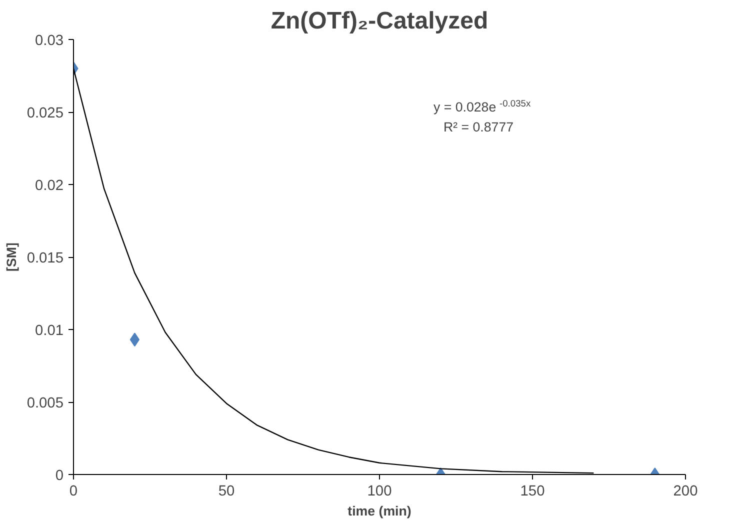 This screenshot has height=531, width=735. I want to click on x-tick-label: 150, so click(532, 492).